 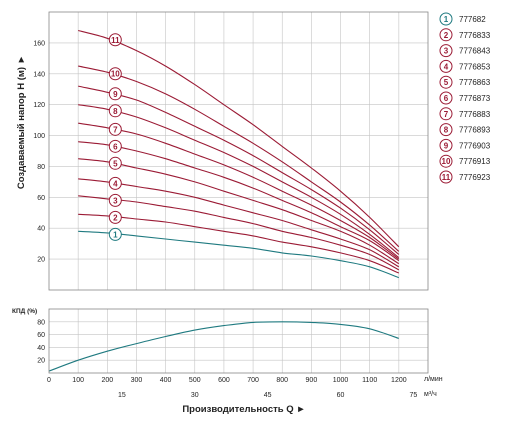 I want to click on x-tick-label-m3h: 45, so click(x=268, y=395).